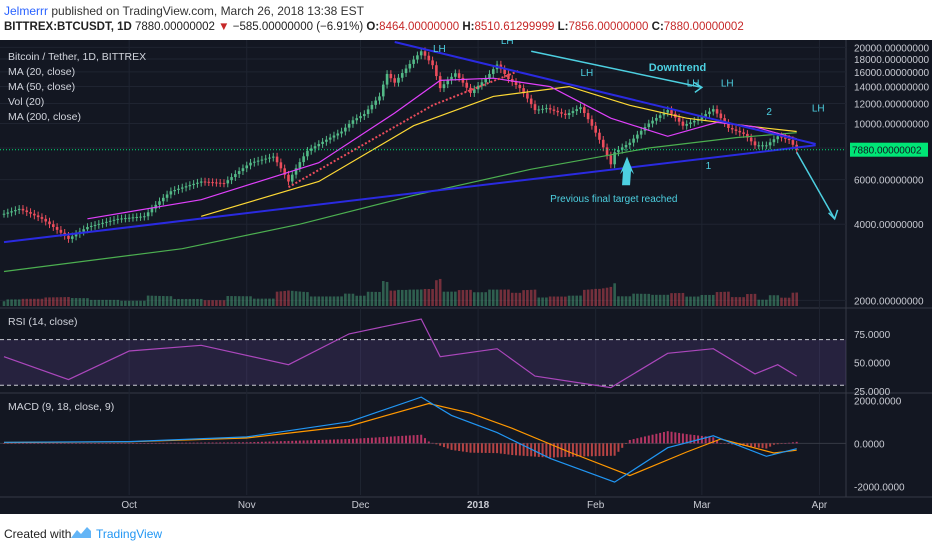  I want to click on red-dotted-trendline, so click(404, 129).